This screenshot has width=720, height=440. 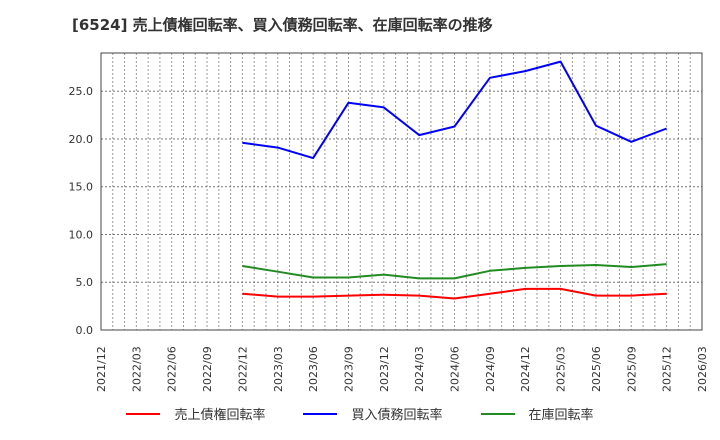 I want to click on svg-text: 5.0, so click(x=85, y=282).